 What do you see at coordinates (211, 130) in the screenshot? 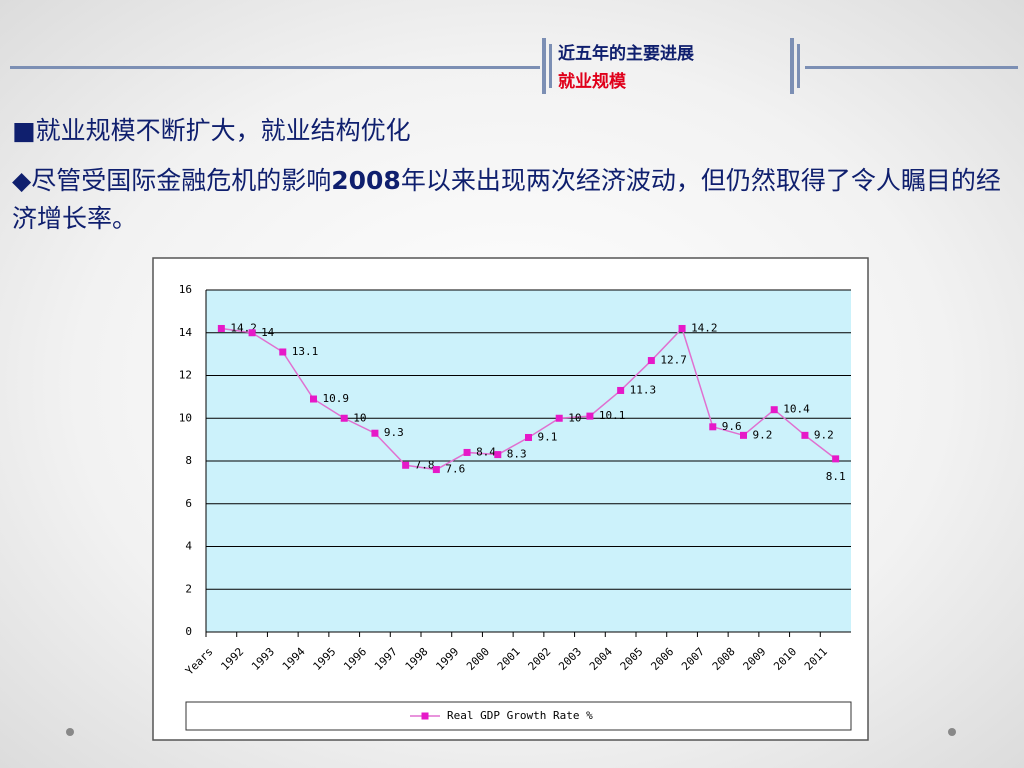
I see `bullet-text: ■就业规模不断扩大，就业结构优化` at bounding box center [211, 130].